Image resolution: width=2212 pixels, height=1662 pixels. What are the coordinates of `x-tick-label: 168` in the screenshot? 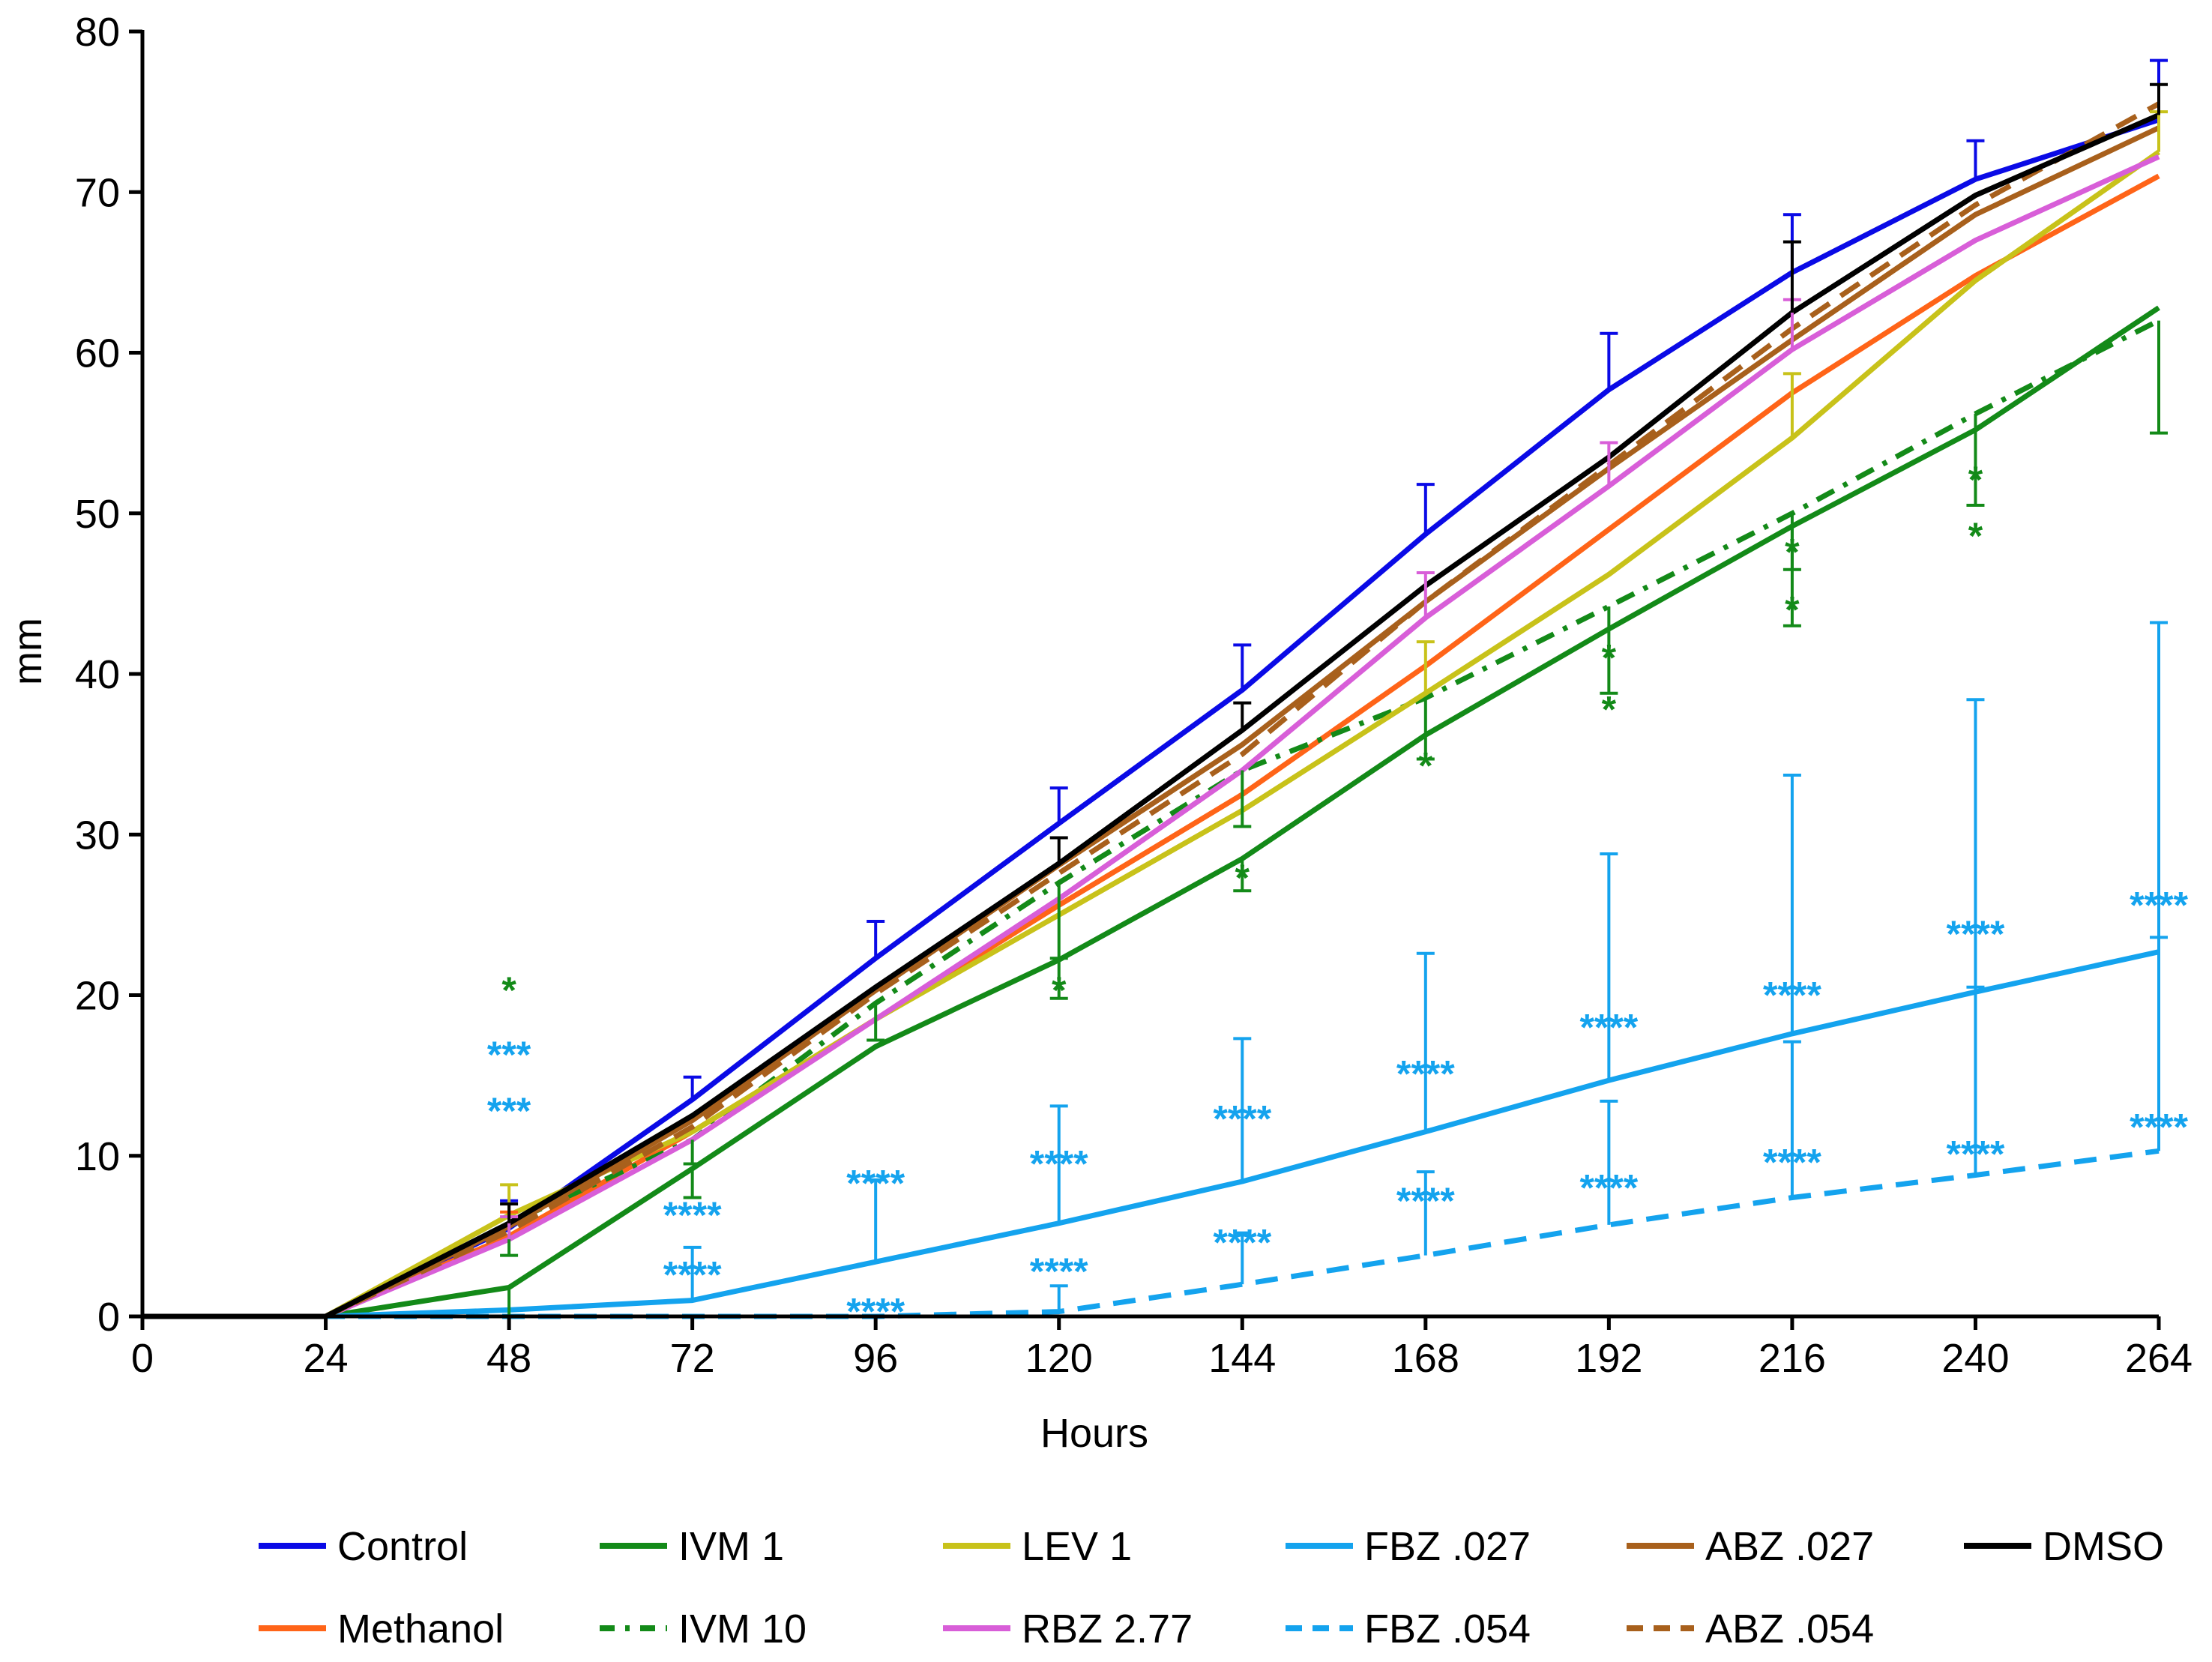 It's located at (1425, 1358).